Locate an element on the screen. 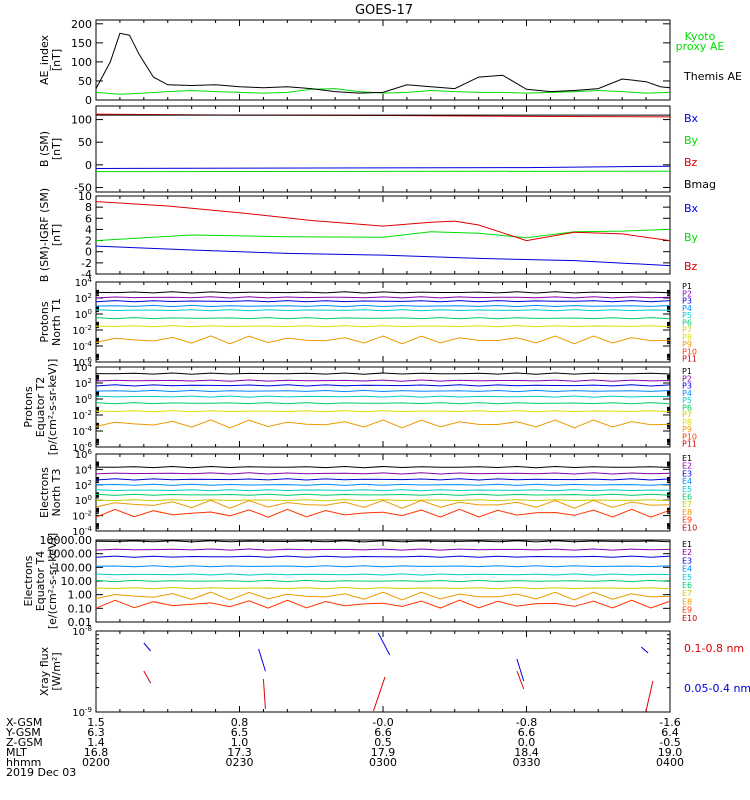 This screenshot has width=750, height=800. series-bx is located at coordinates (383, 167).